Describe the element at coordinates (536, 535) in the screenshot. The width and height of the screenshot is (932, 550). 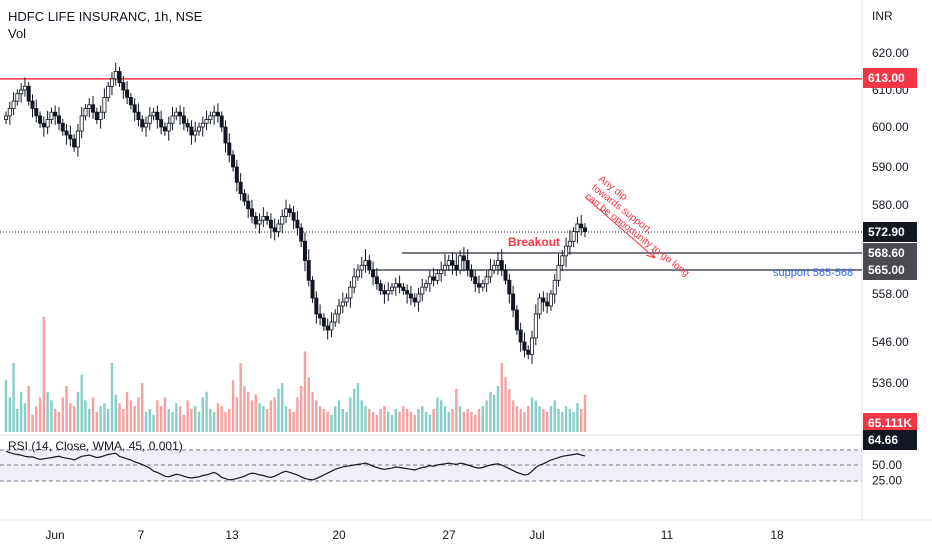
I see `time-tick-label: Jul` at that location.